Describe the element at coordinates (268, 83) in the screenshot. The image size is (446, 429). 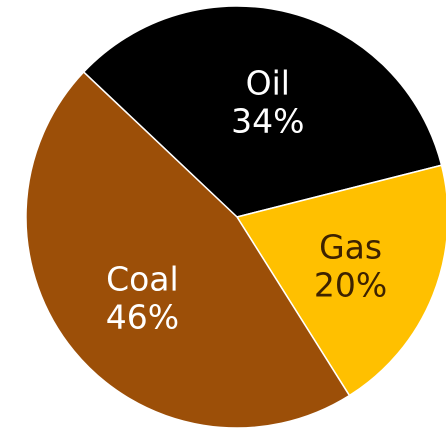
I see `slice-label-oil: Oil` at that location.